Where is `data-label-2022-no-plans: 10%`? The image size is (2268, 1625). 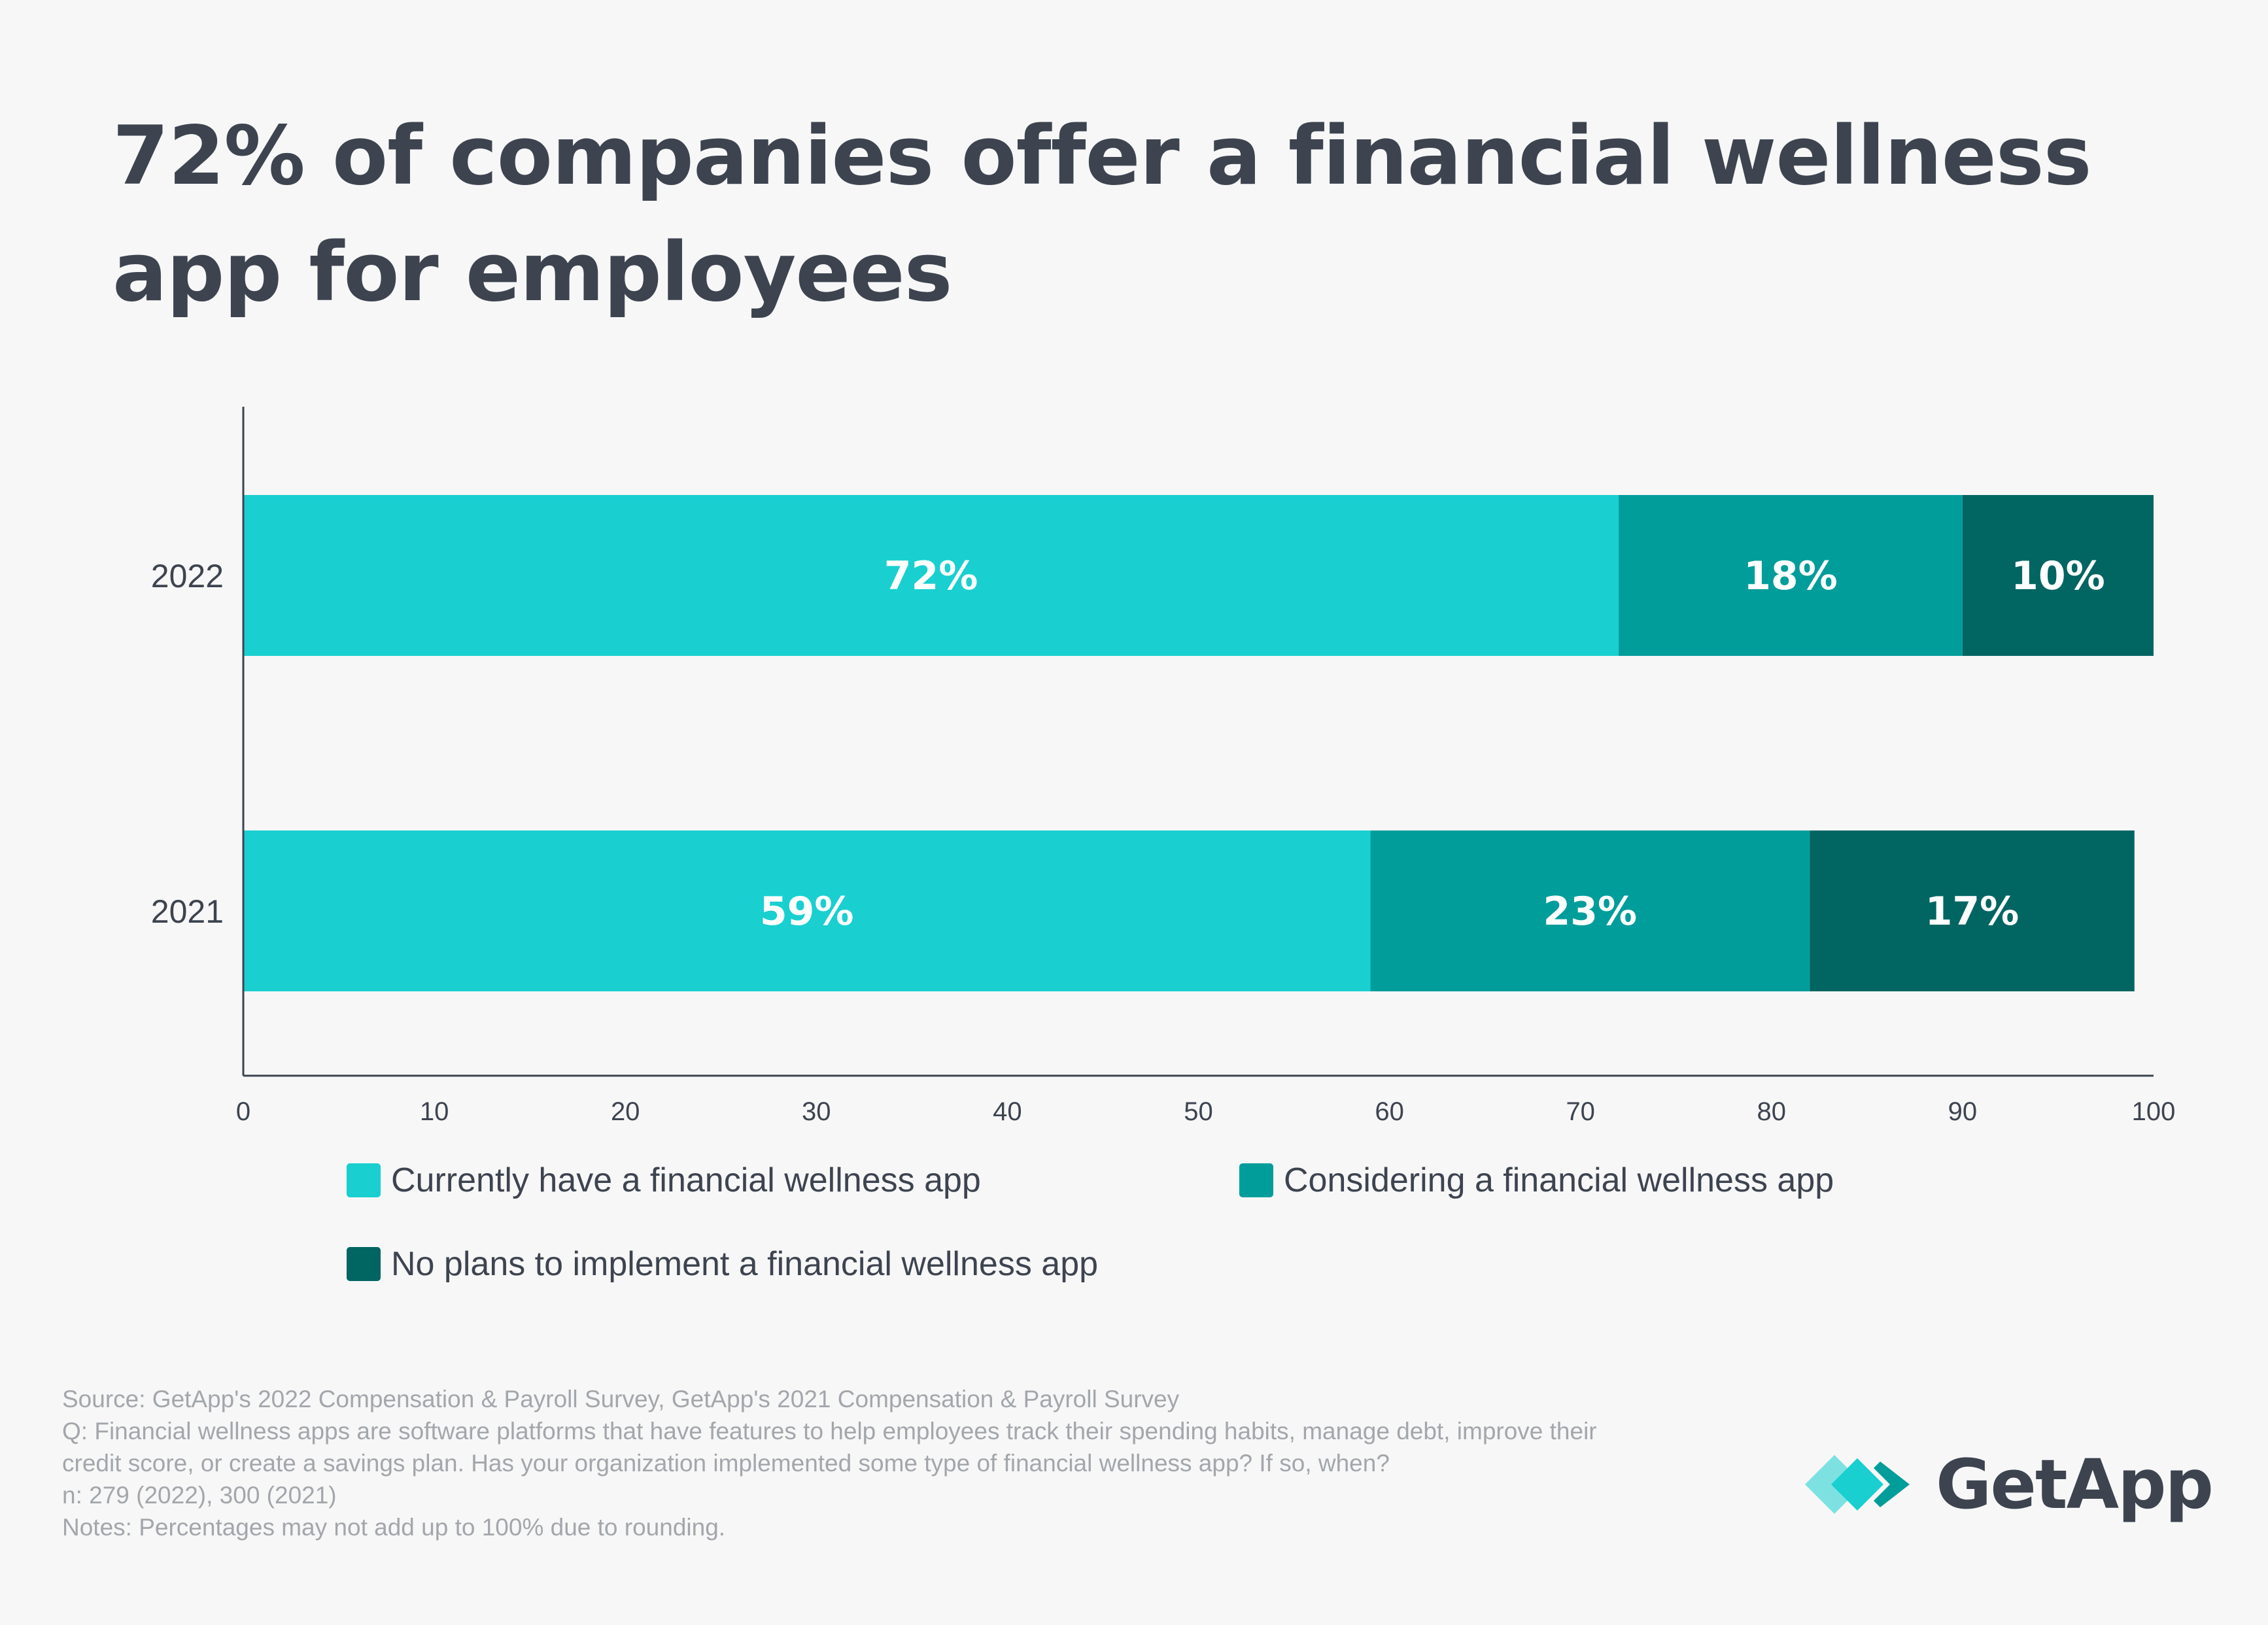 data-label-2022-no-plans: 10% is located at coordinates (2058, 576).